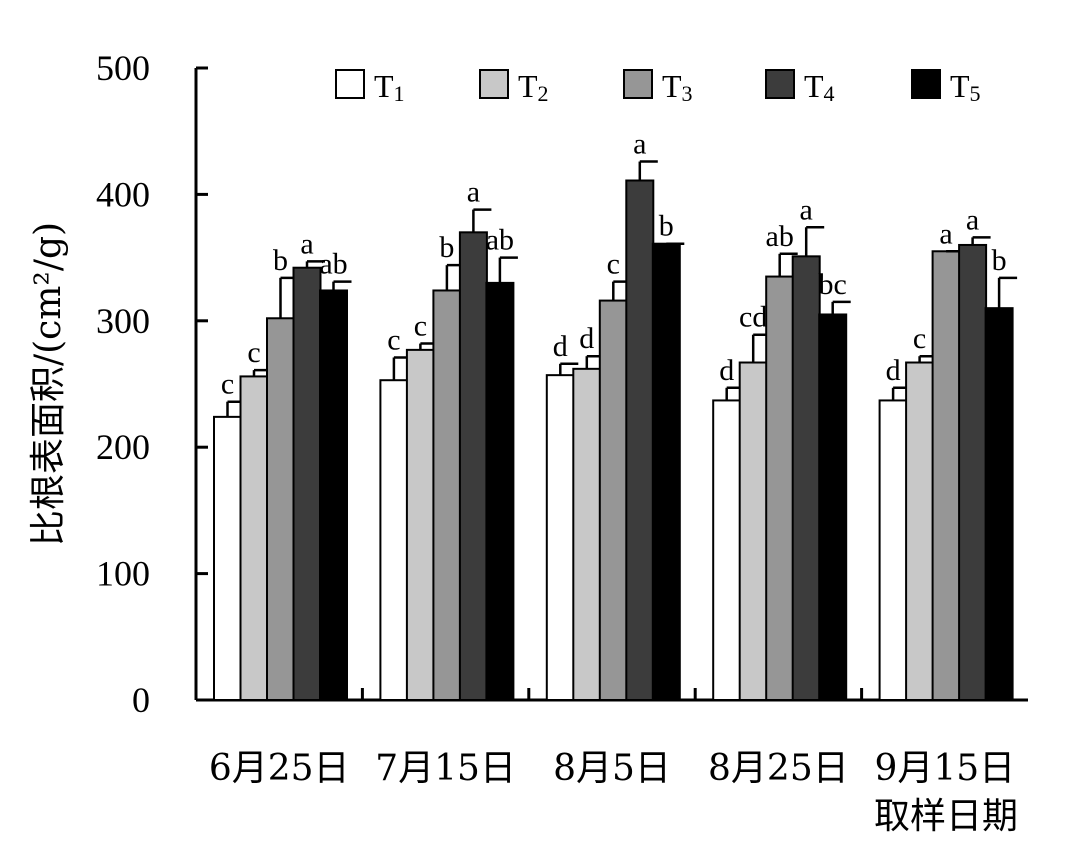 The image size is (1081, 846). What do you see at coordinates (123, 574) in the screenshot?
I see `y-tick-label: 100` at bounding box center [123, 574].